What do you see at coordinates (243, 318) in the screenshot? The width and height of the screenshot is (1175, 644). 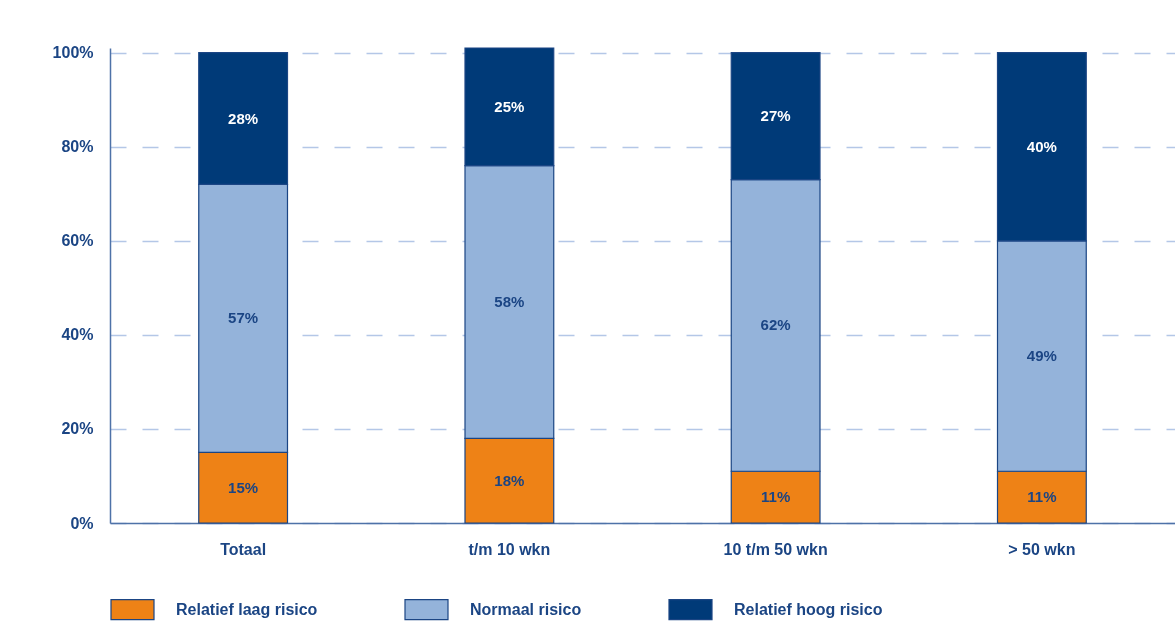 I see `data-label: 57%` at bounding box center [243, 318].